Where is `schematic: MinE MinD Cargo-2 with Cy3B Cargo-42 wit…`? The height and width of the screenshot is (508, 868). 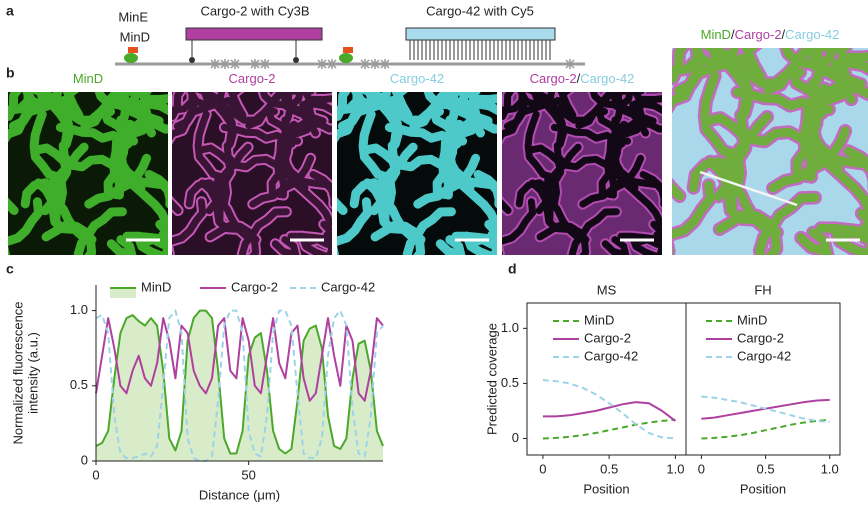
schematic: MinE MinD Cargo-2 with Cy3B Cargo-42 wit… is located at coordinates (350, 36).